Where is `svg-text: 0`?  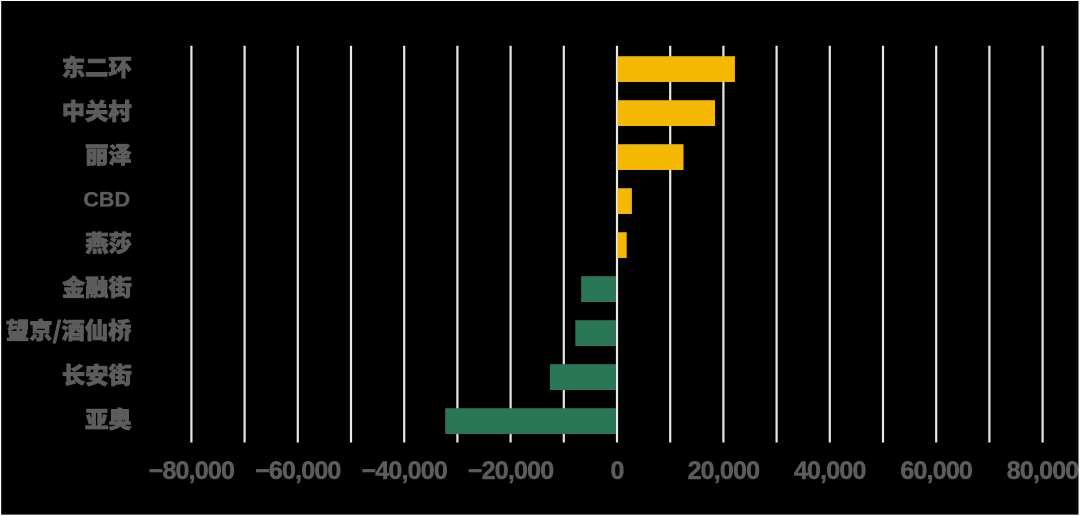
svg-text: 0 is located at coordinates (616, 471).